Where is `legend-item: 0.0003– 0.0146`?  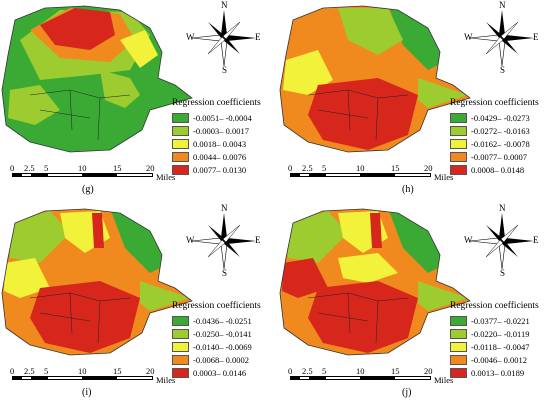 legend-item: 0.0003– 0.0146 is located at coordinates (222, 372).